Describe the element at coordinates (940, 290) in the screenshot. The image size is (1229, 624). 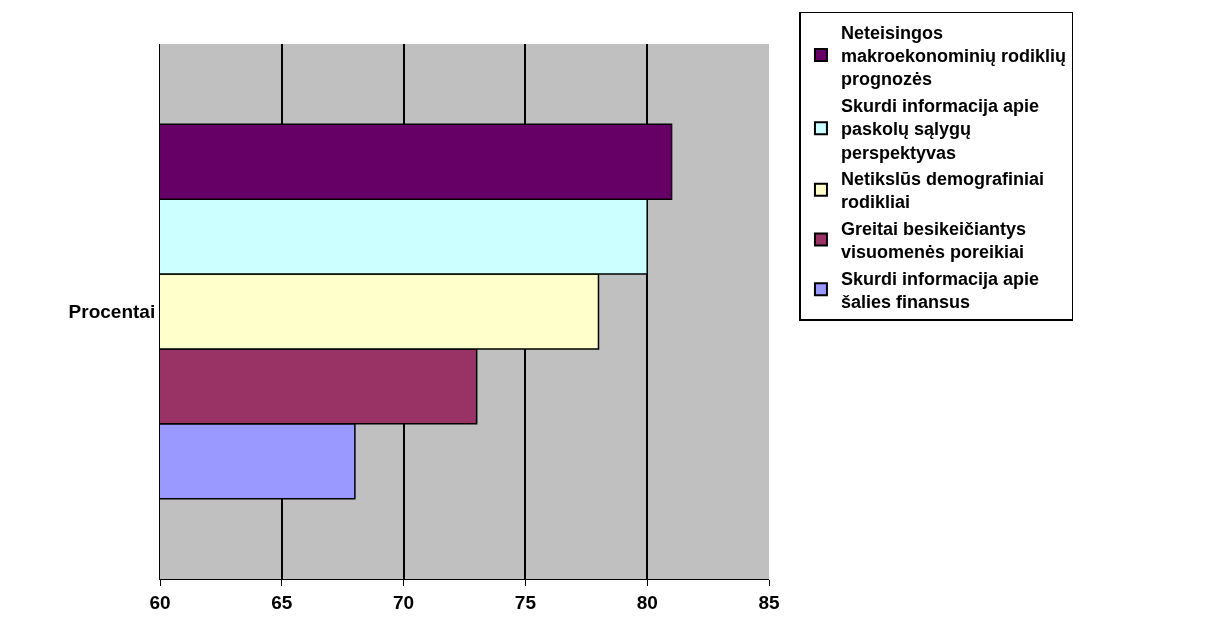
I see `legend-label: Skurdi informacija apie šalies finansus` at that location.